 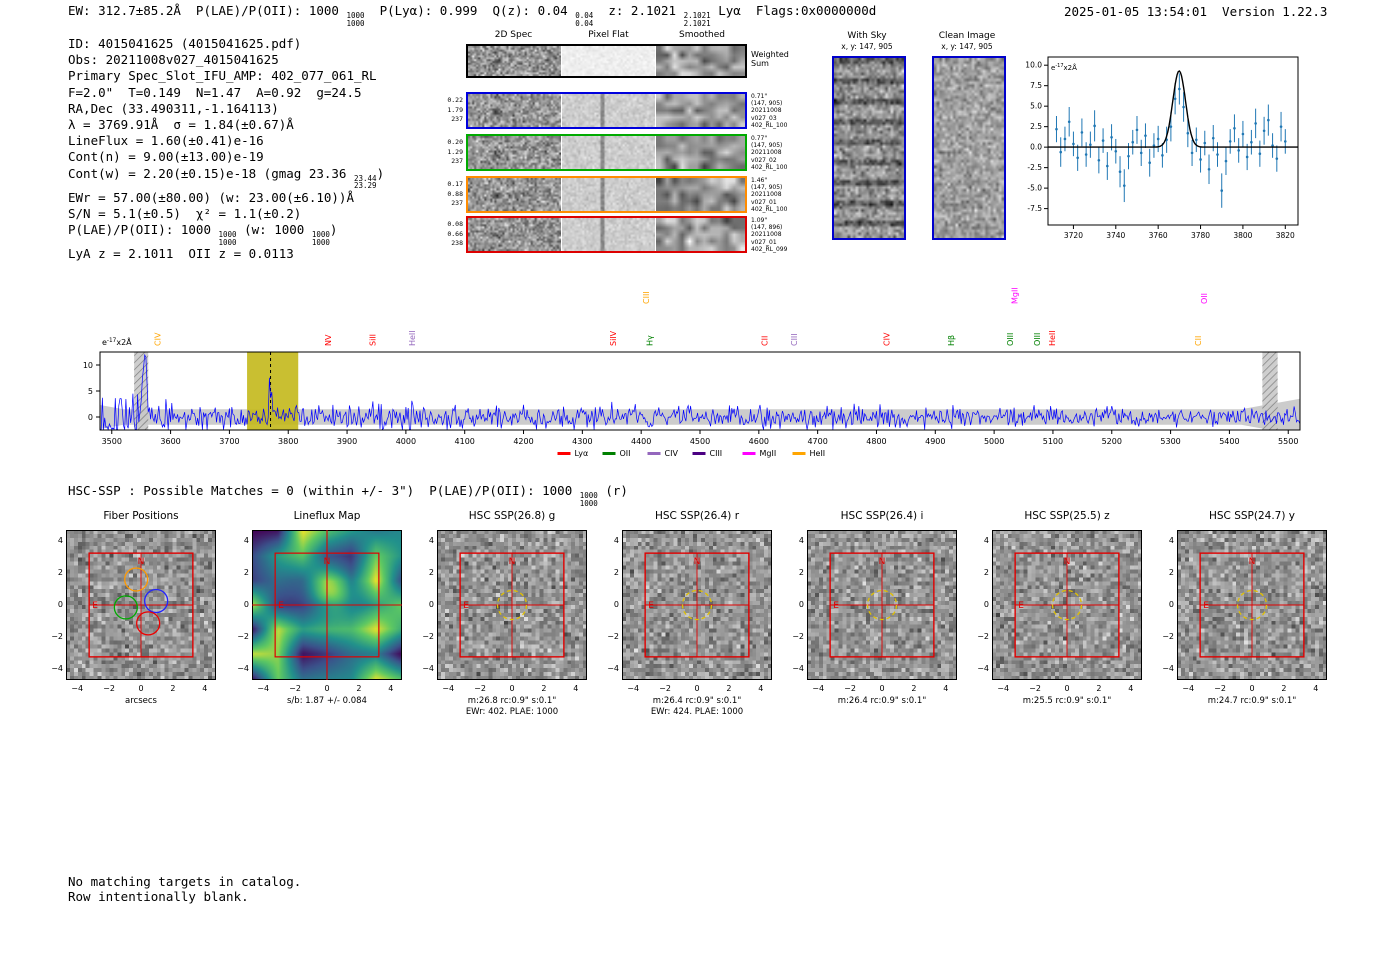 What do you see at coordinates (994, 441) in the screenshot?
I see `x-tick-label: 5000` at bounding box center [994, 441].